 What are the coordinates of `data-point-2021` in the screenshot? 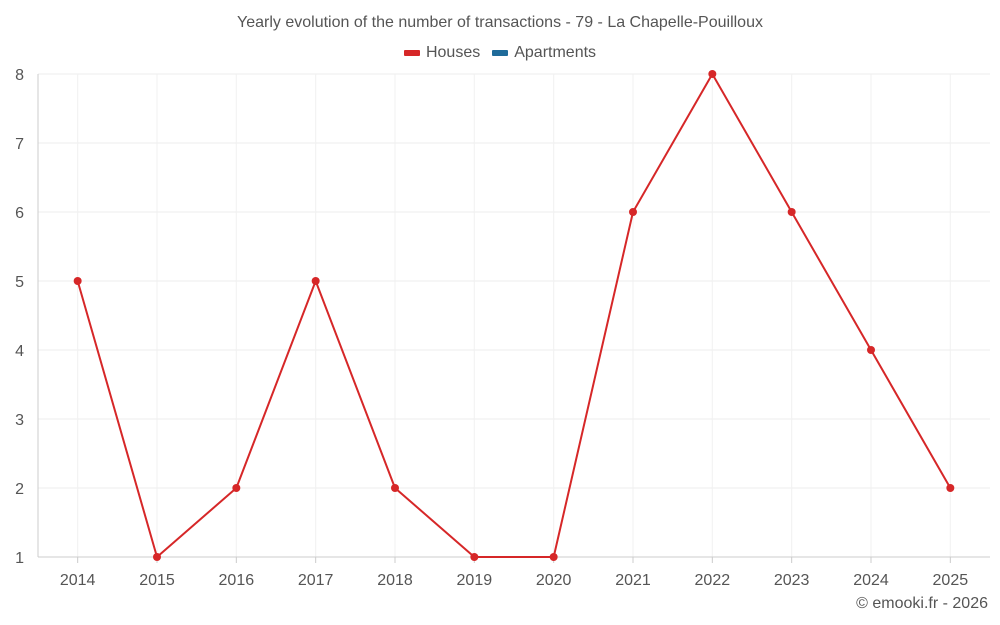 It's located at (633, 212).